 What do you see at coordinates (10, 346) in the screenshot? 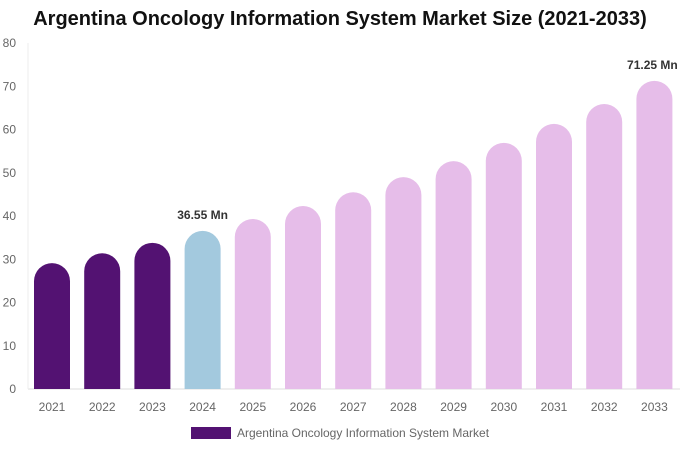
I see `y-tick-label: 10` at bounding box center [10, 346].